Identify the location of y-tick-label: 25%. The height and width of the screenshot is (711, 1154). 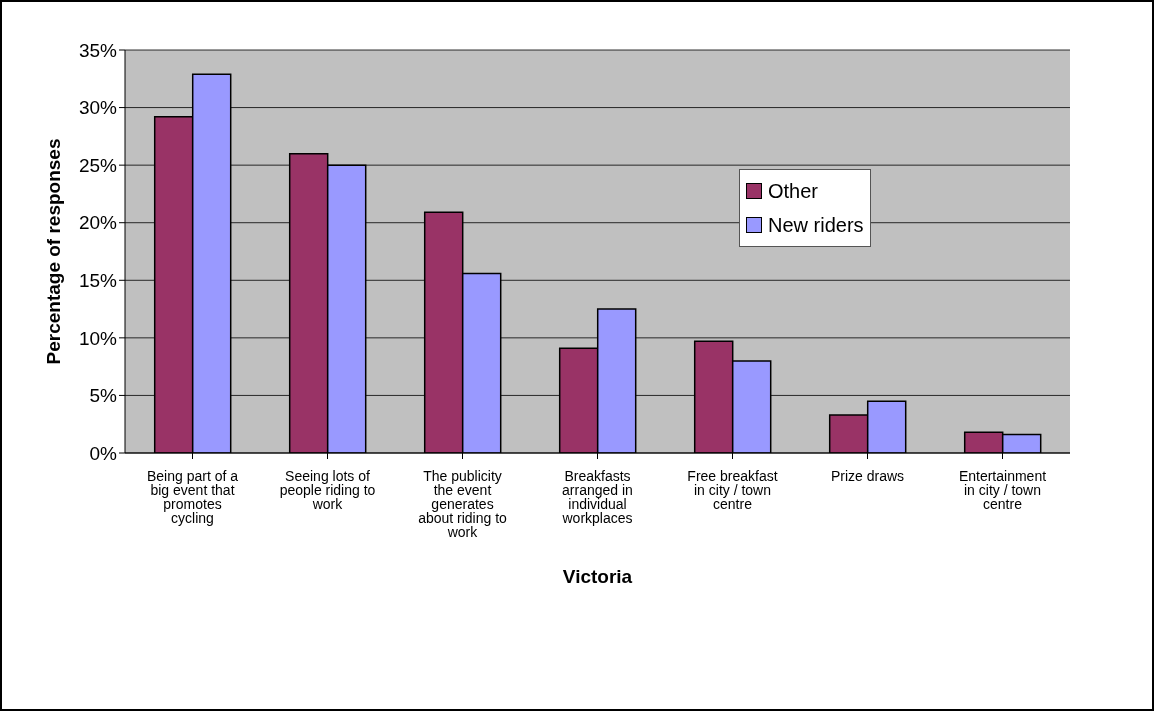
(98, 165).